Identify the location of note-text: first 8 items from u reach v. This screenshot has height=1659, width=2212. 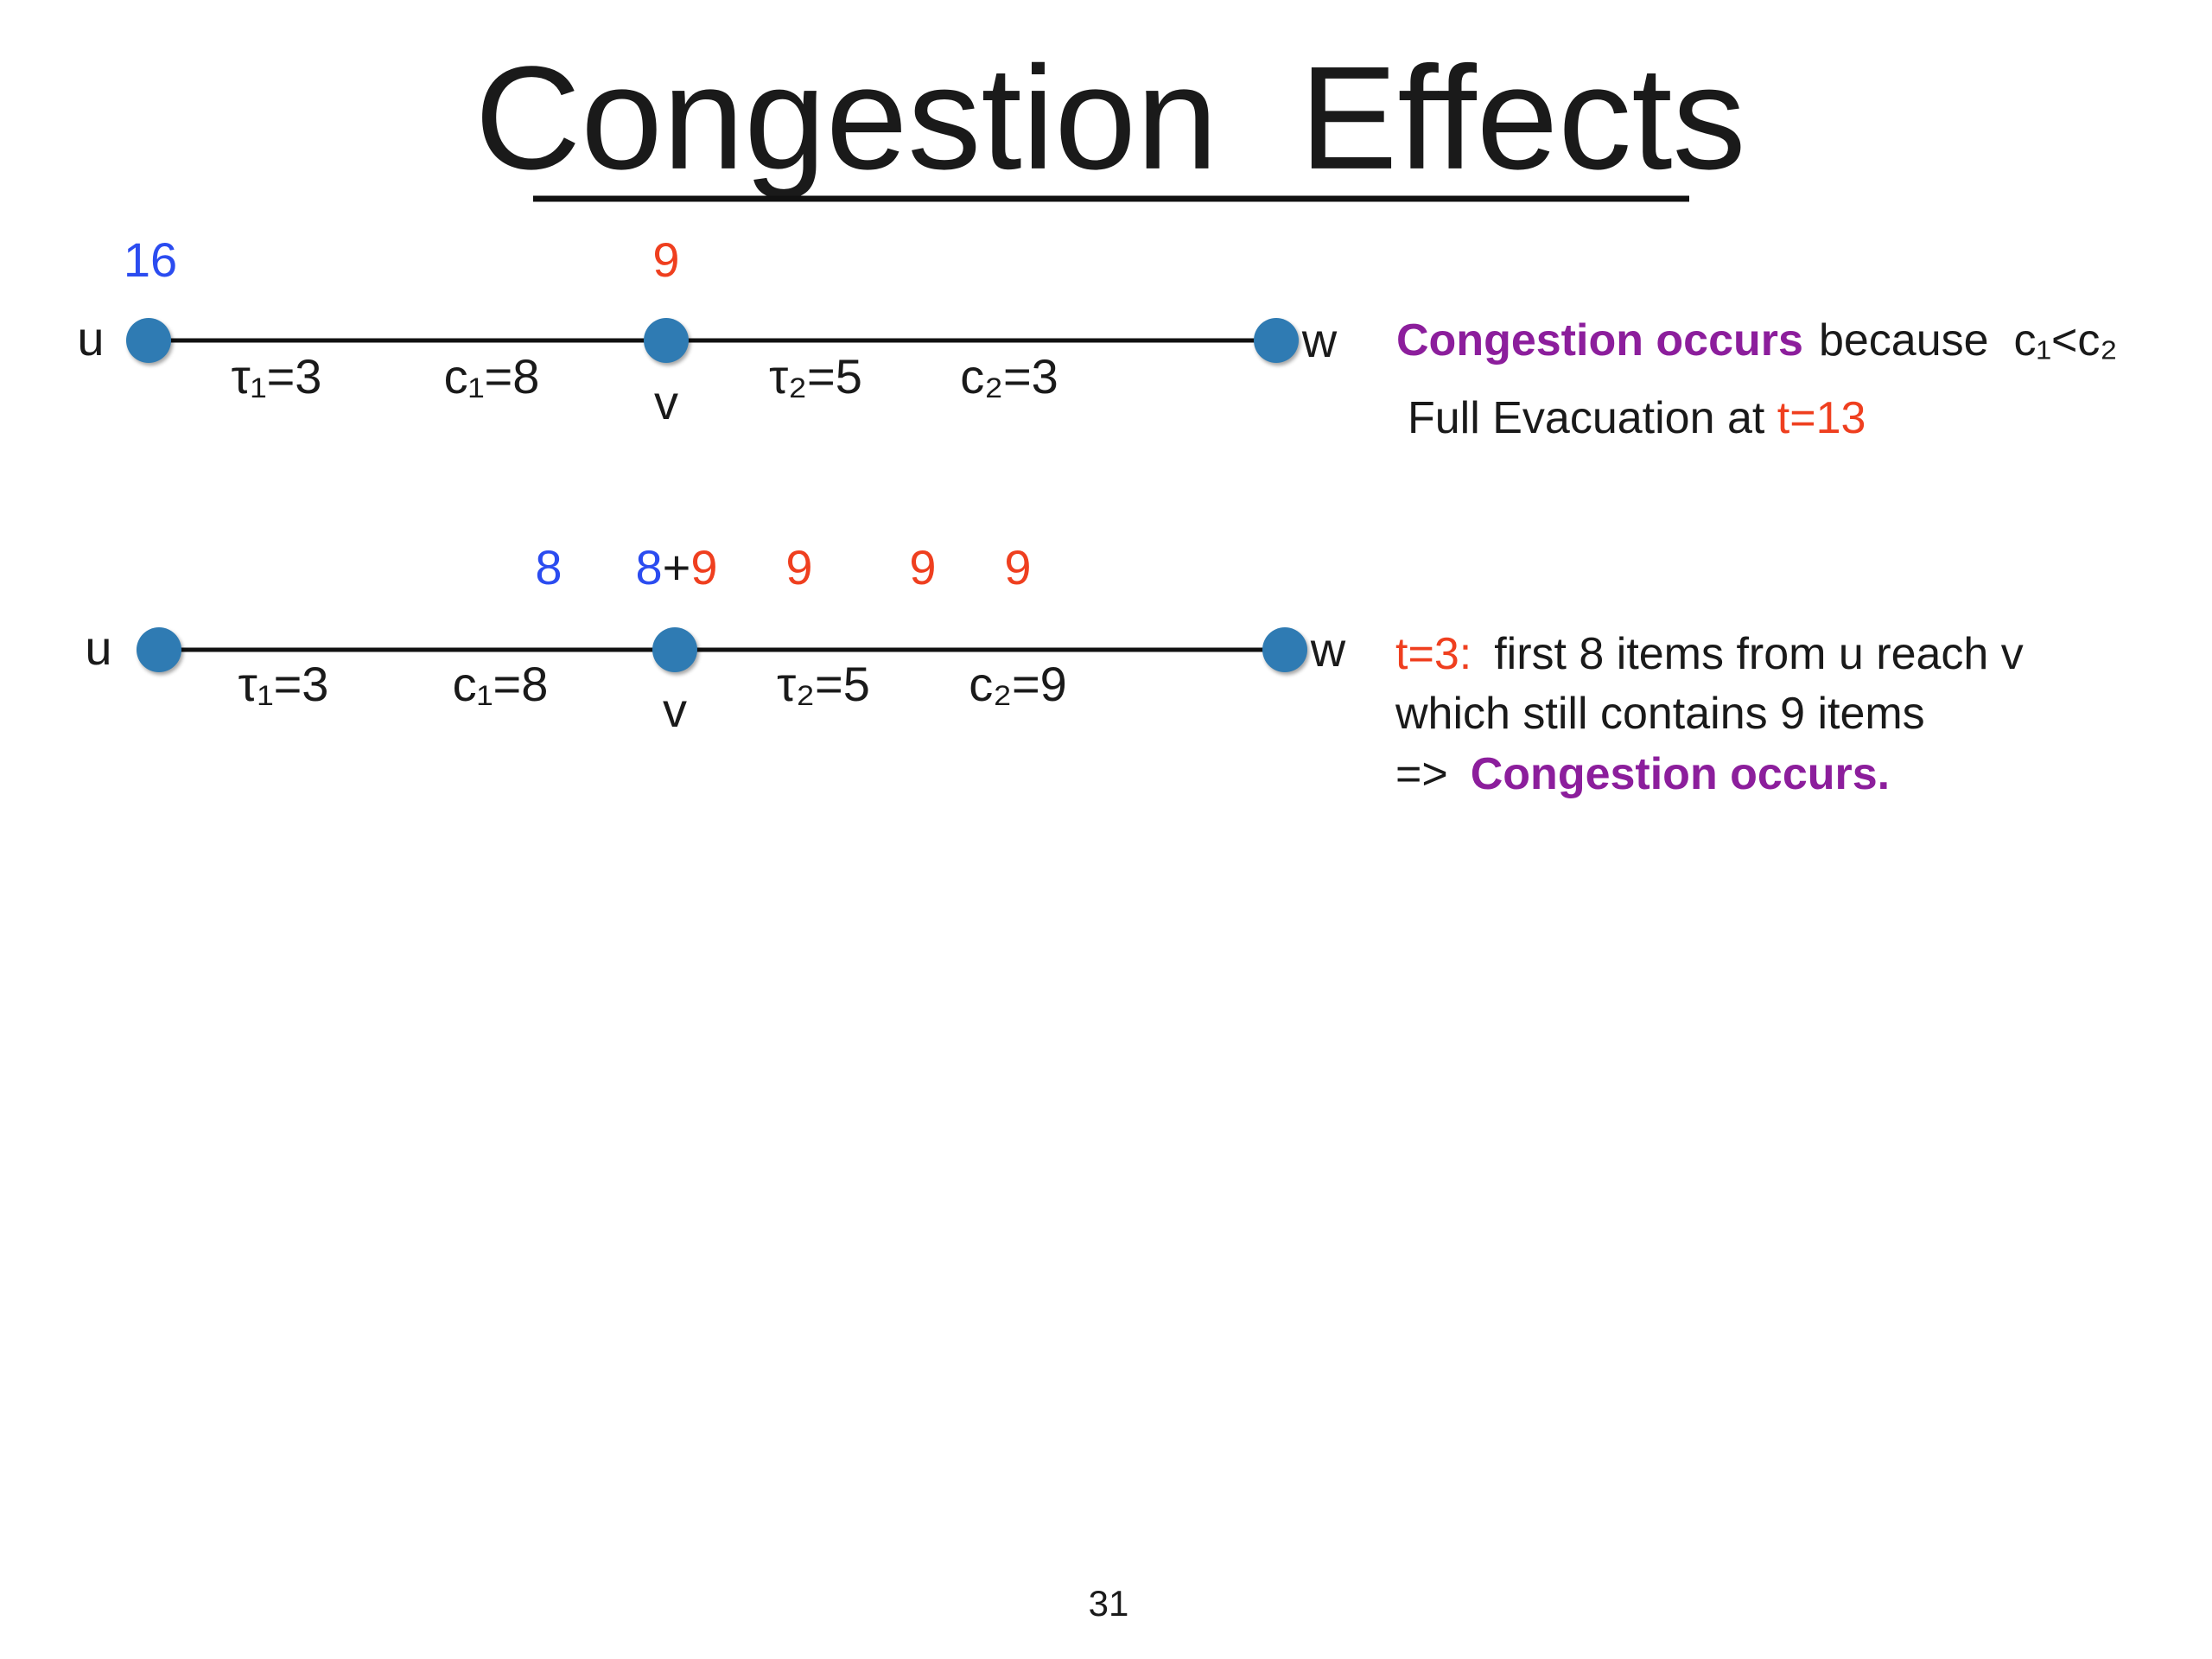
(1759, 654).